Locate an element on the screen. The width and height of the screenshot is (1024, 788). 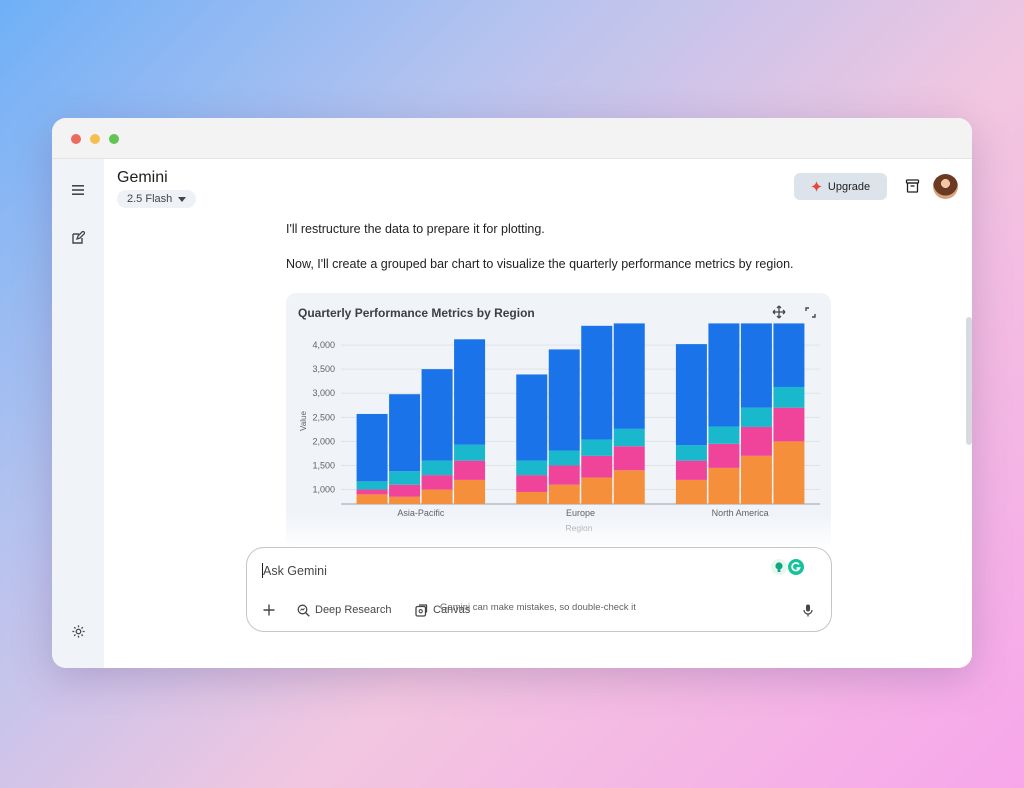
x-tick-label: North America is located at coordinates (740, 513).